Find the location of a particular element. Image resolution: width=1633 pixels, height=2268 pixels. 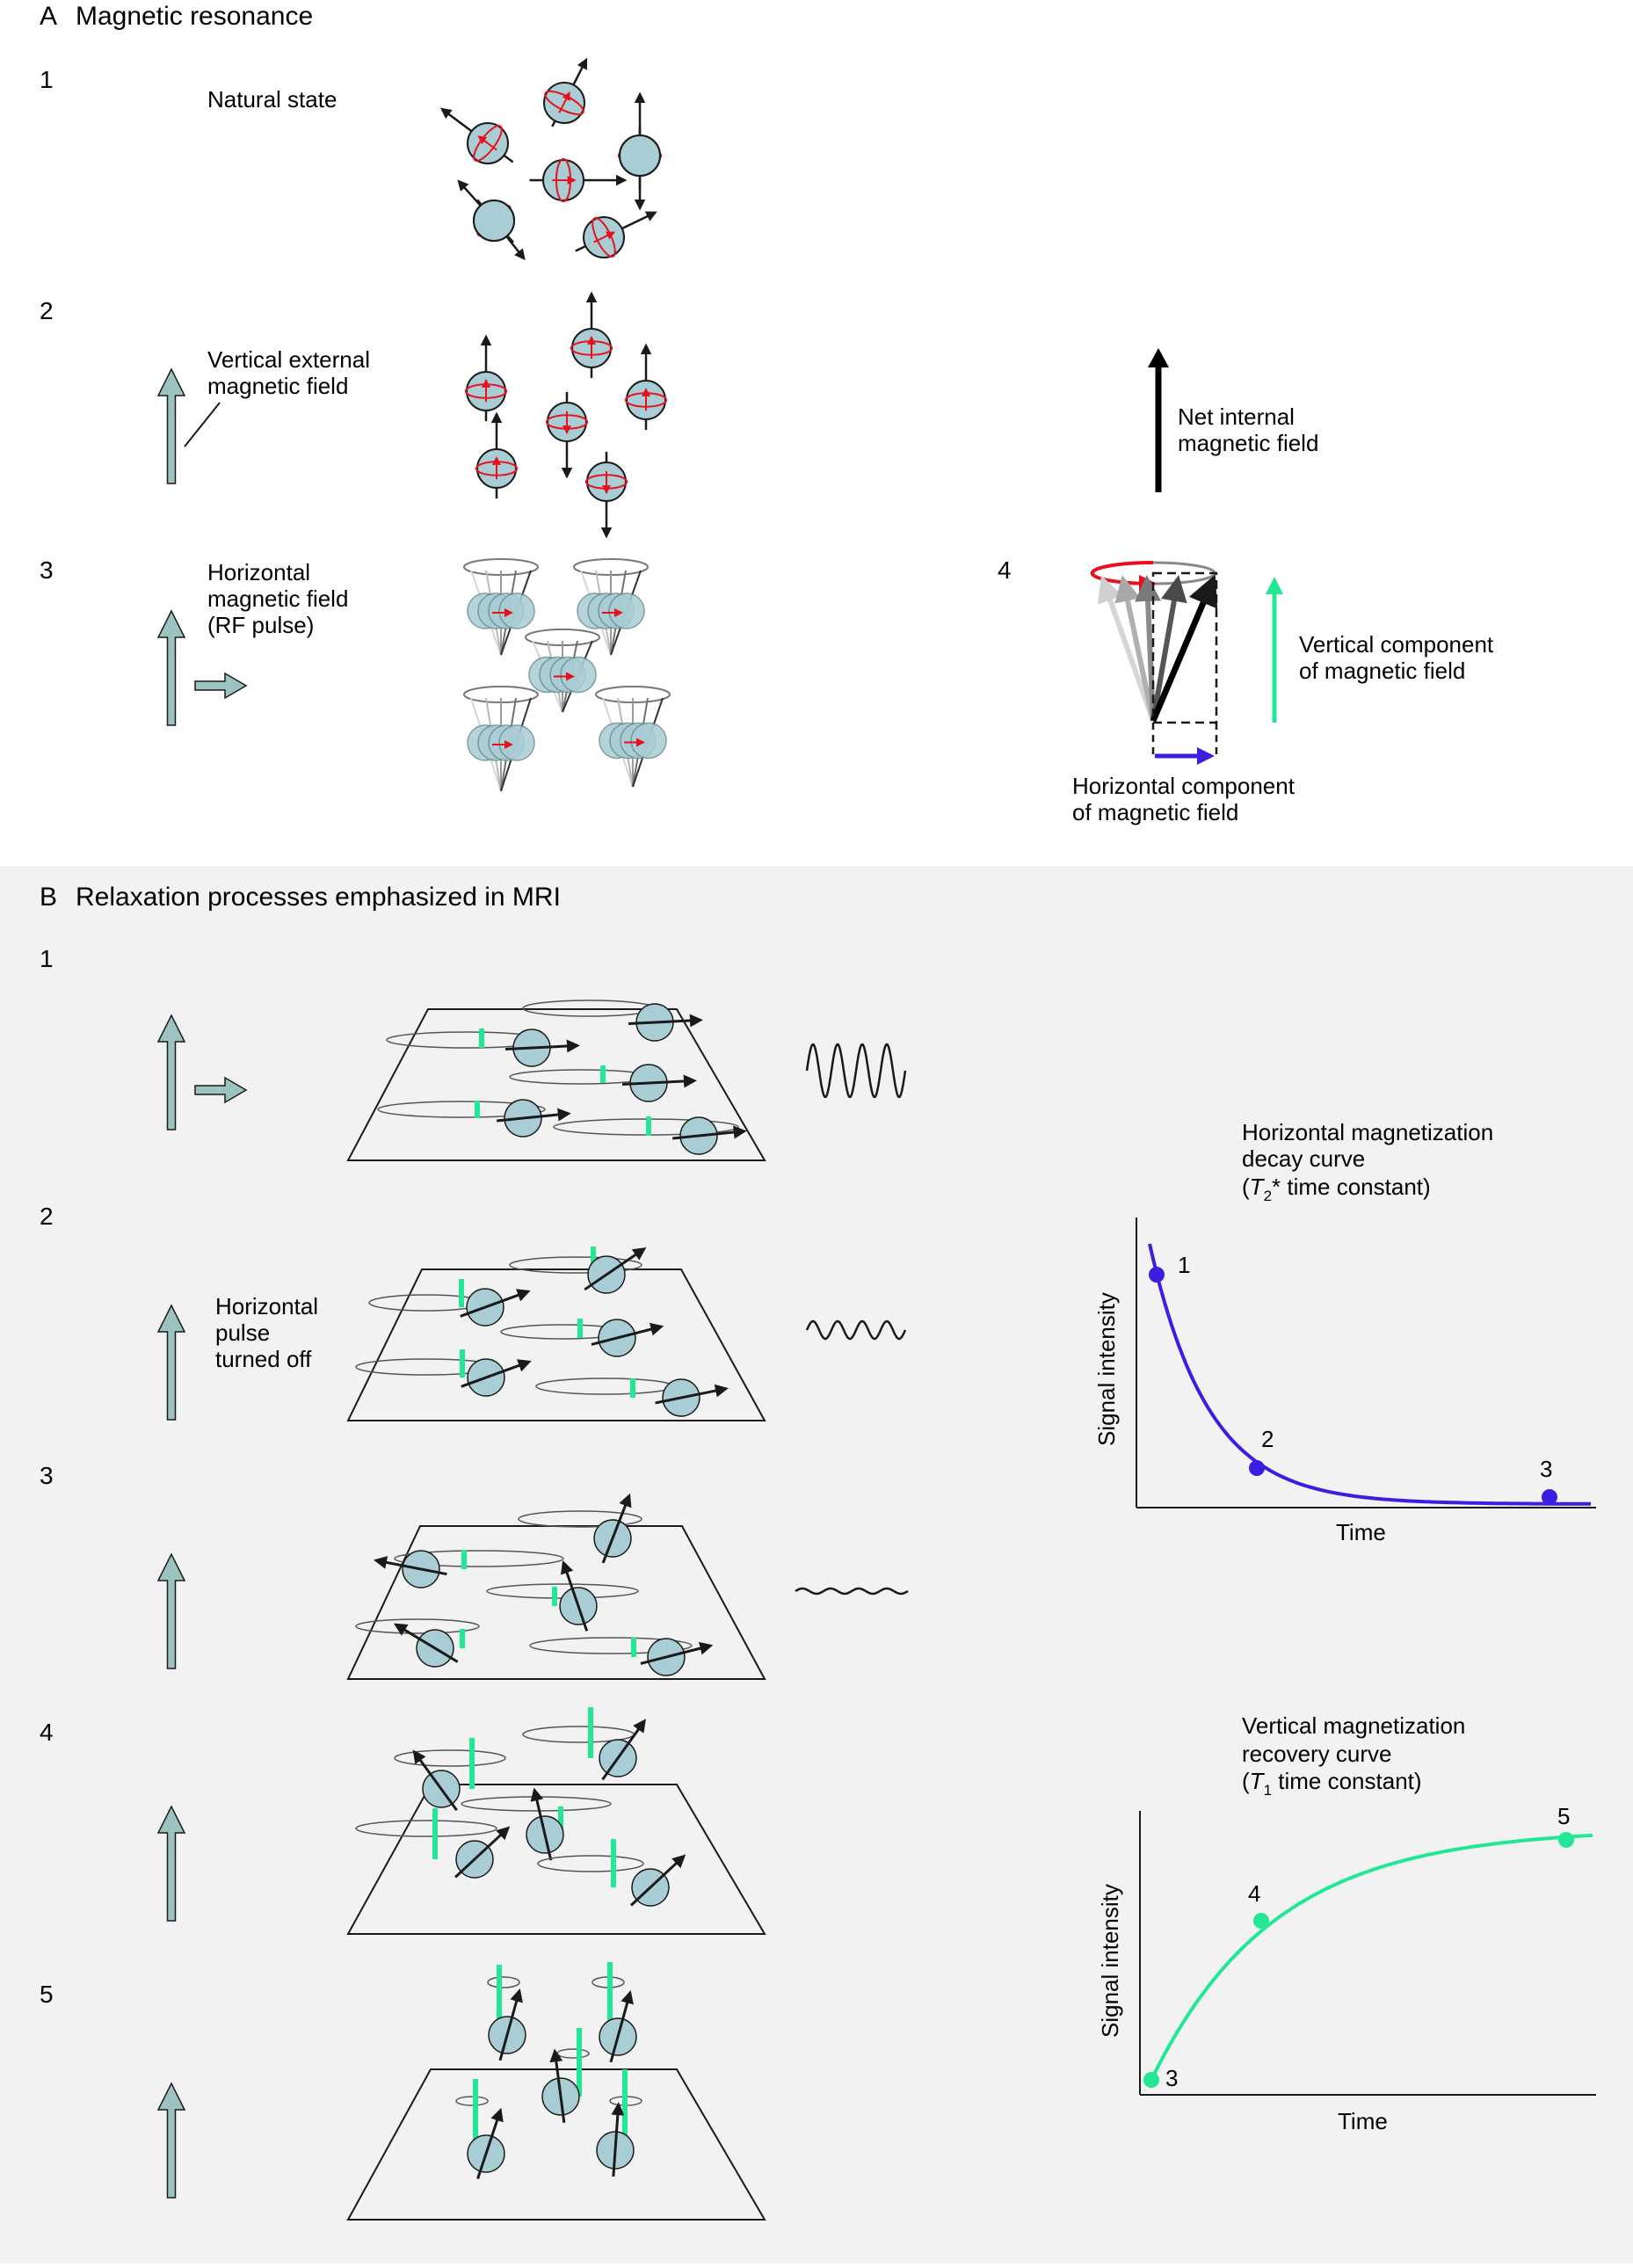

decay-chart-ylabel: Signal intensity is located at coordinates (1107, 1369).